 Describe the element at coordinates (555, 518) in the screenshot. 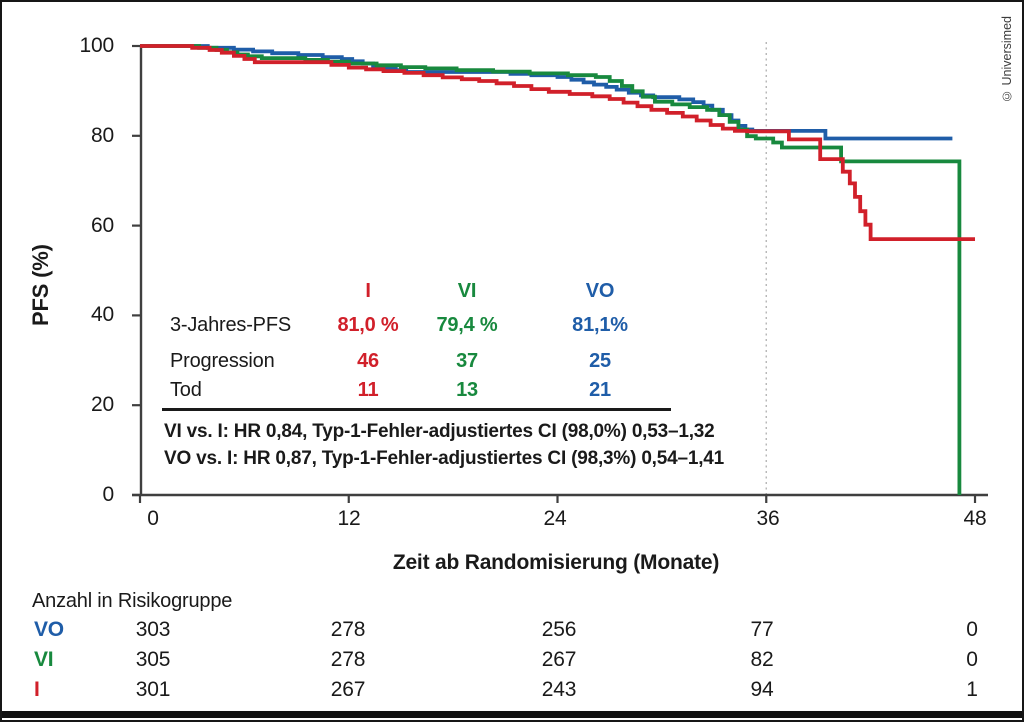

I see `x-tick-label: 24` at that location.